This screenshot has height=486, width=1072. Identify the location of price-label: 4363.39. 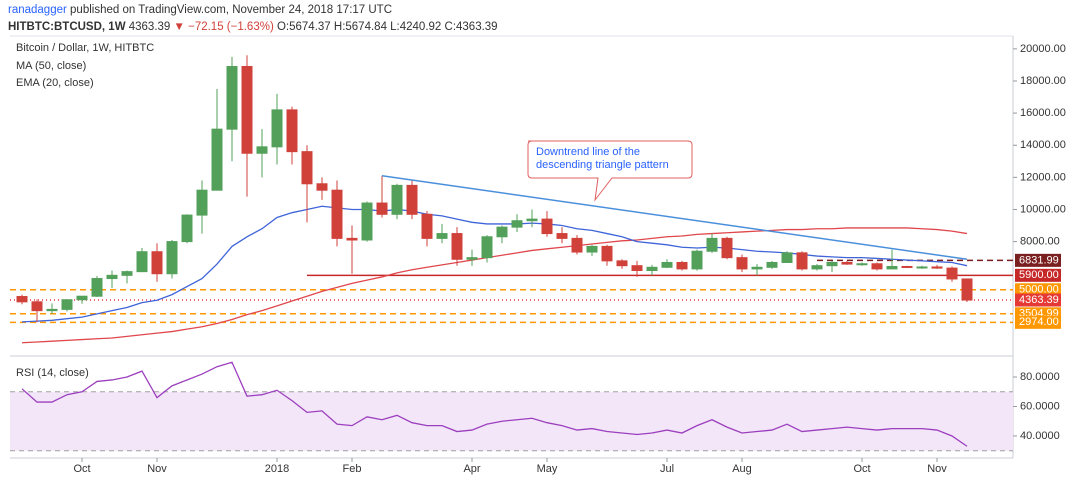
(1039, 300).